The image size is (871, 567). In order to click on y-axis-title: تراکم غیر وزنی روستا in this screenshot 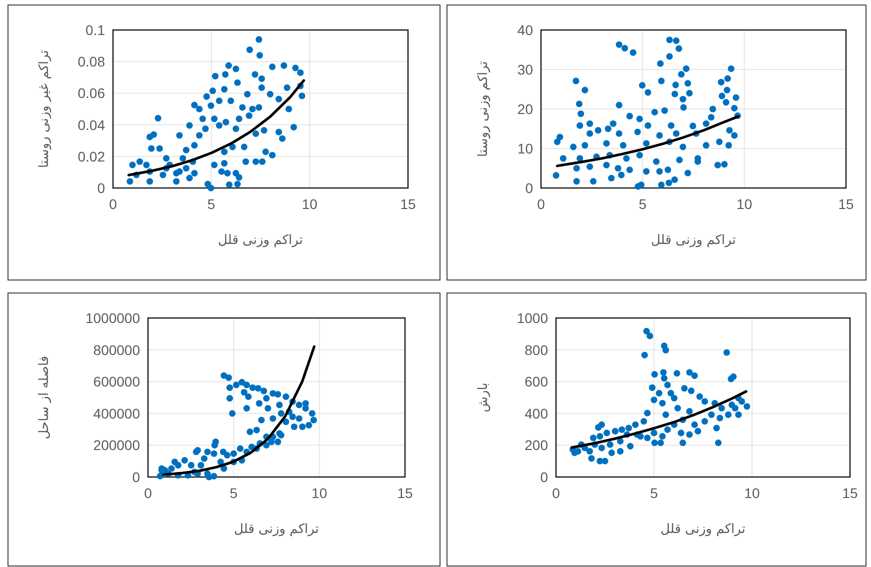, I will do `click(44, 109)`.